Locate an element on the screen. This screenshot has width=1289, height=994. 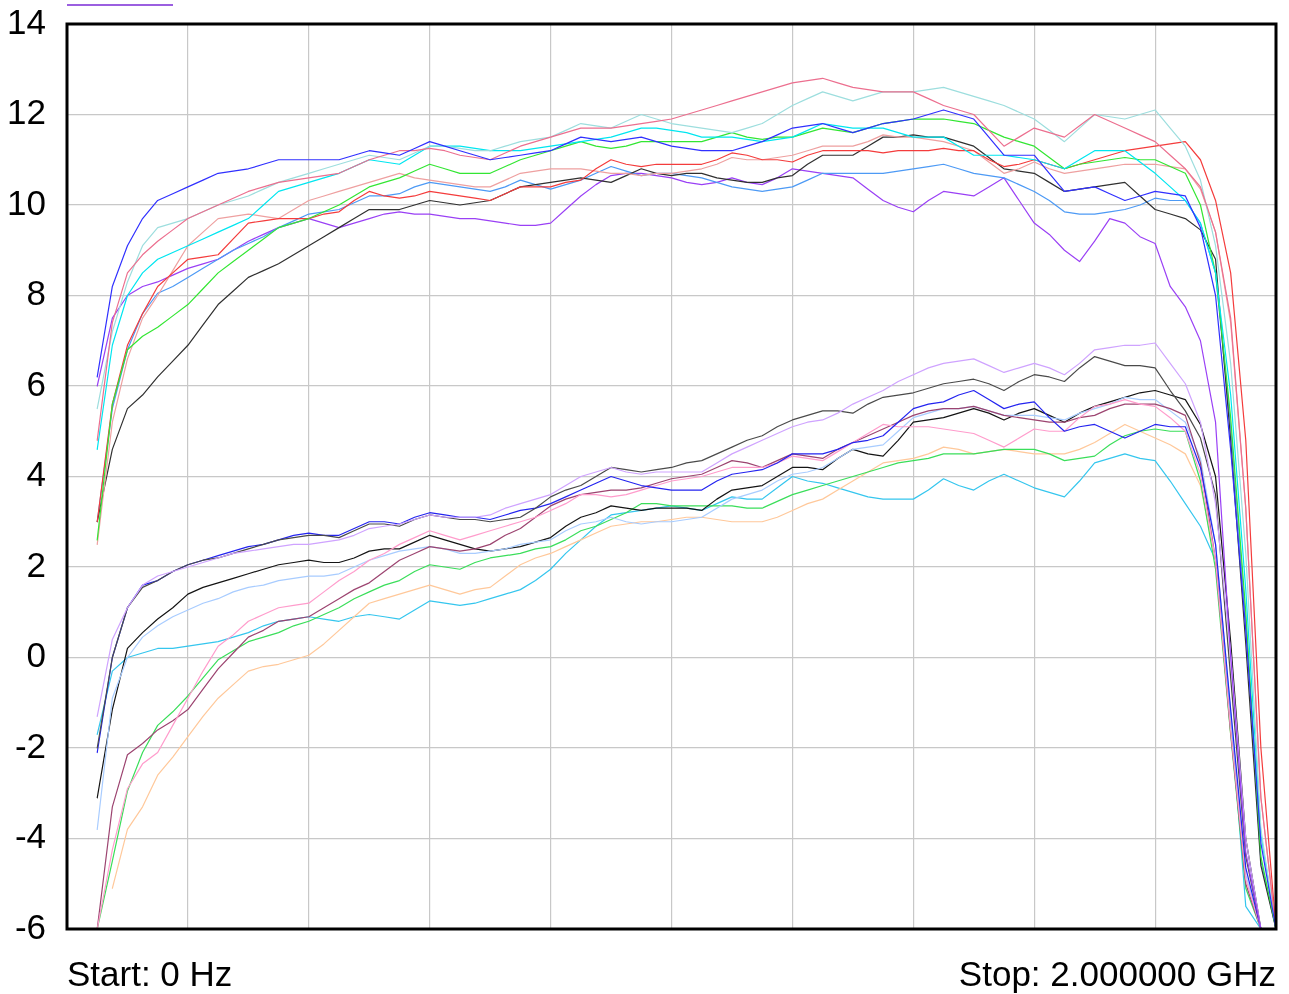
y-tick-label: 4 is located at coordinates (36, 474).